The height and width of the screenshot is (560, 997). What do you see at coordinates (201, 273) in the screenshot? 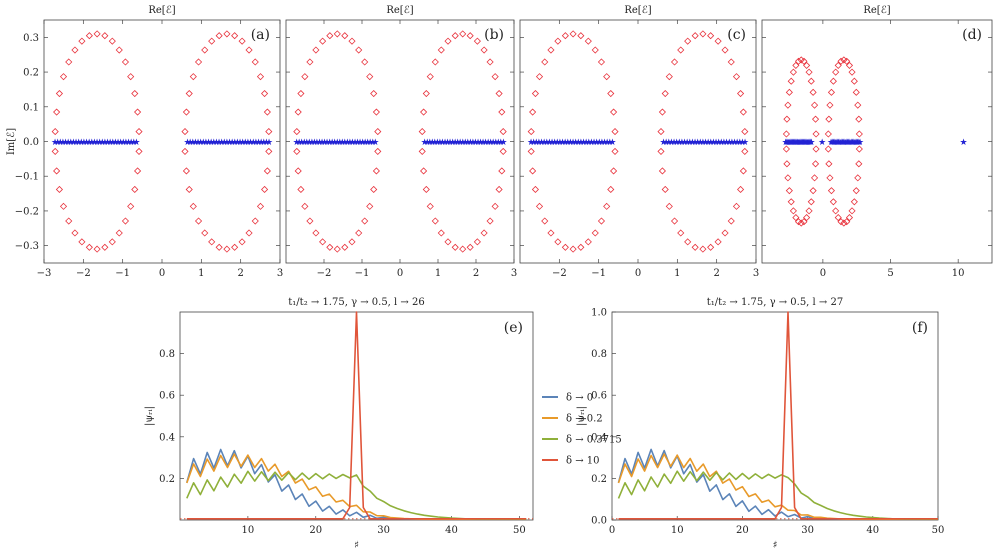
I see `x-tick-label: 1` at bounding box center [201, 273].